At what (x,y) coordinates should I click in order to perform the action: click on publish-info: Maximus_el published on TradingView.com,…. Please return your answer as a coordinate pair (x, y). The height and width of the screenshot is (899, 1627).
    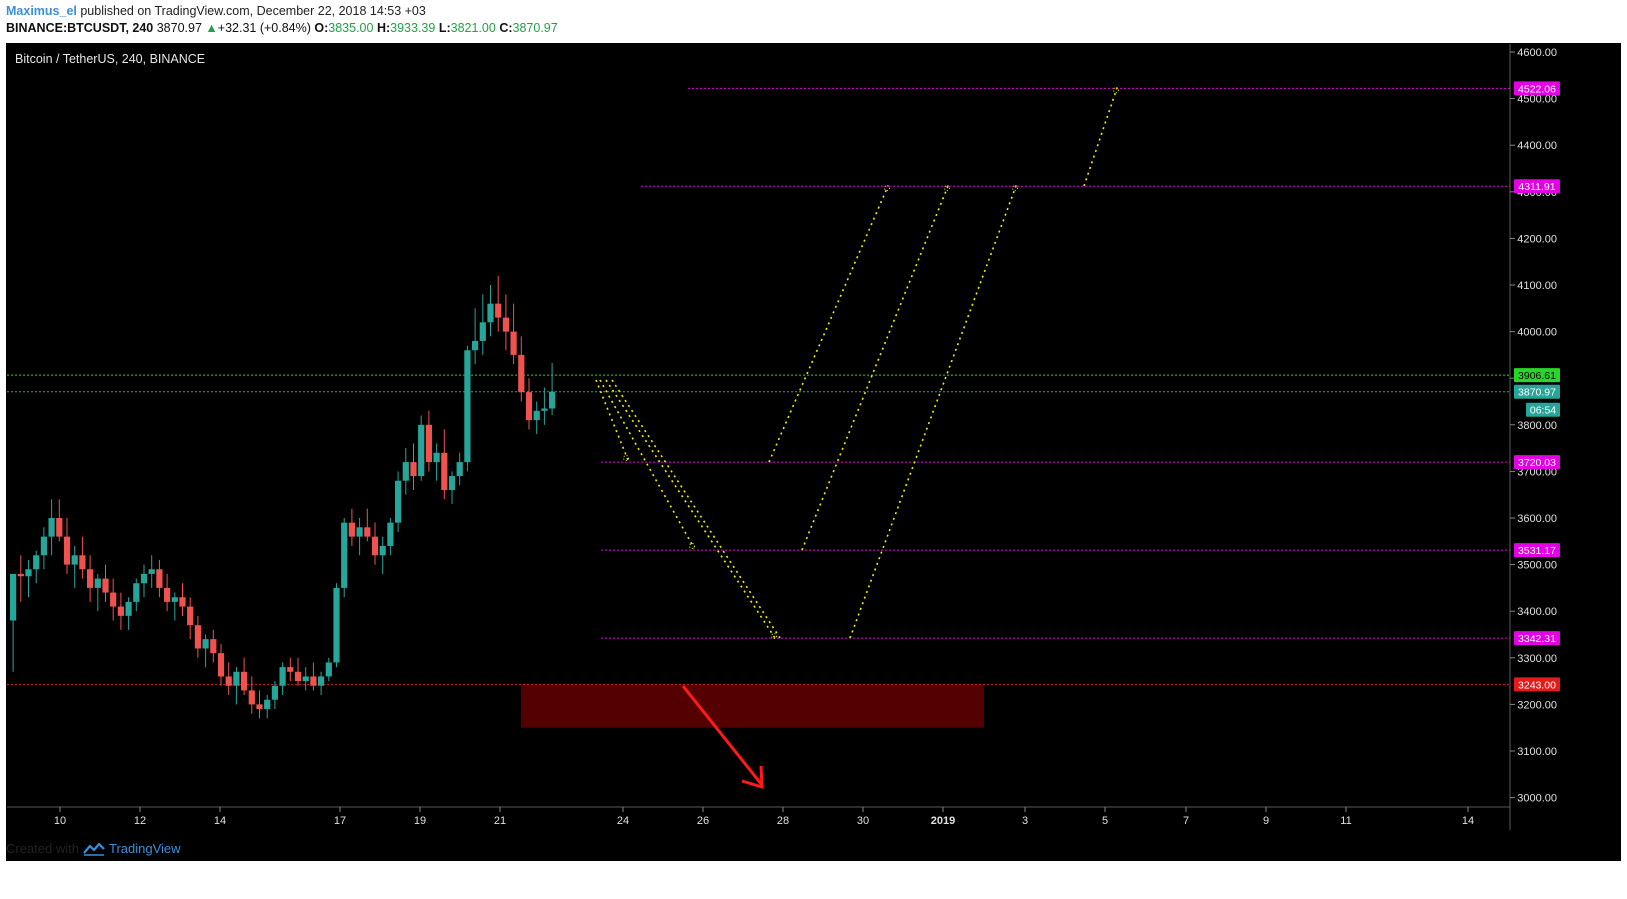
    Looking at the image, I should click on (216, 11).